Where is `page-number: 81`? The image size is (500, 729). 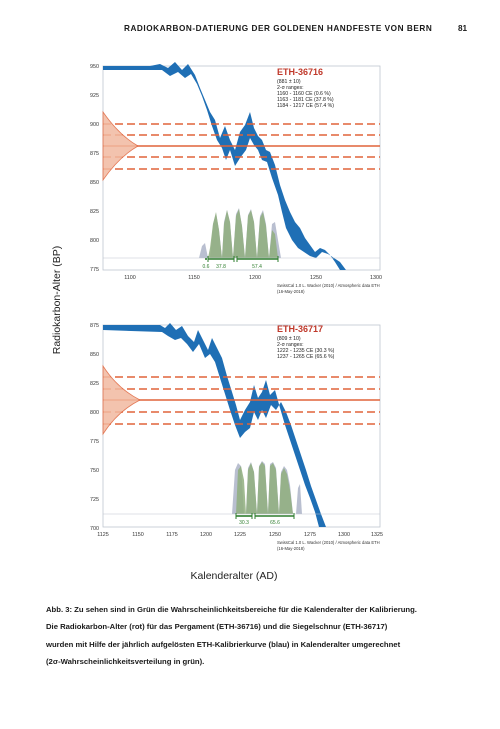 page-number: 81 is located at coordinates (463, 28).